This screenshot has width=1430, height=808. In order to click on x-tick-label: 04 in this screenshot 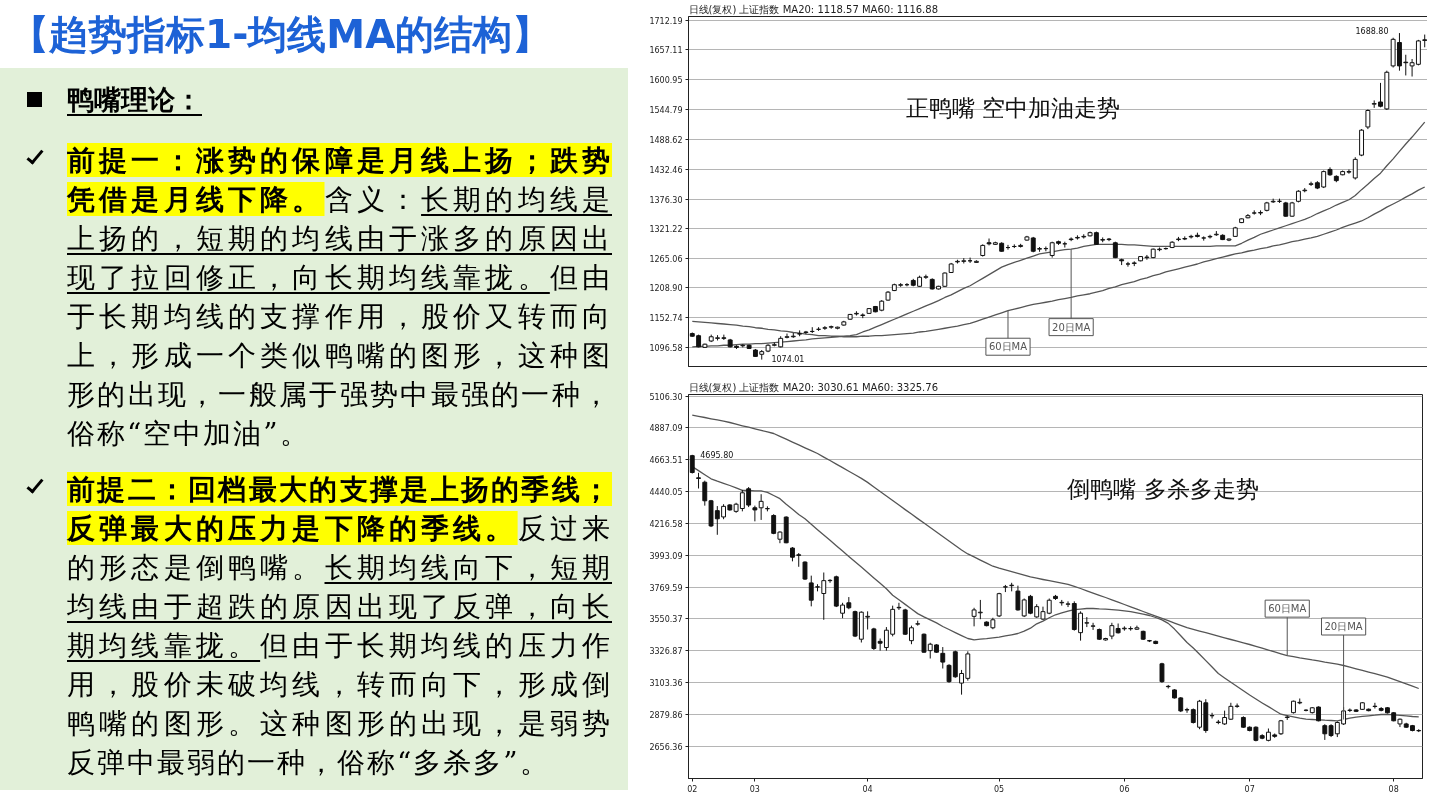, I will do `click(867, 789)`.